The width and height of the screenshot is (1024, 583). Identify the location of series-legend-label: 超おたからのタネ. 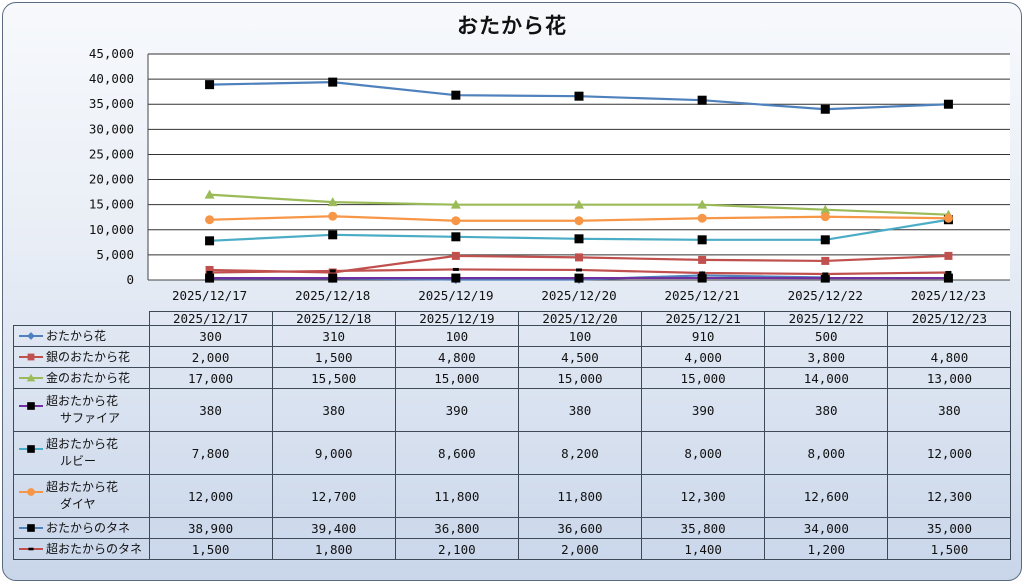
(81, 549).